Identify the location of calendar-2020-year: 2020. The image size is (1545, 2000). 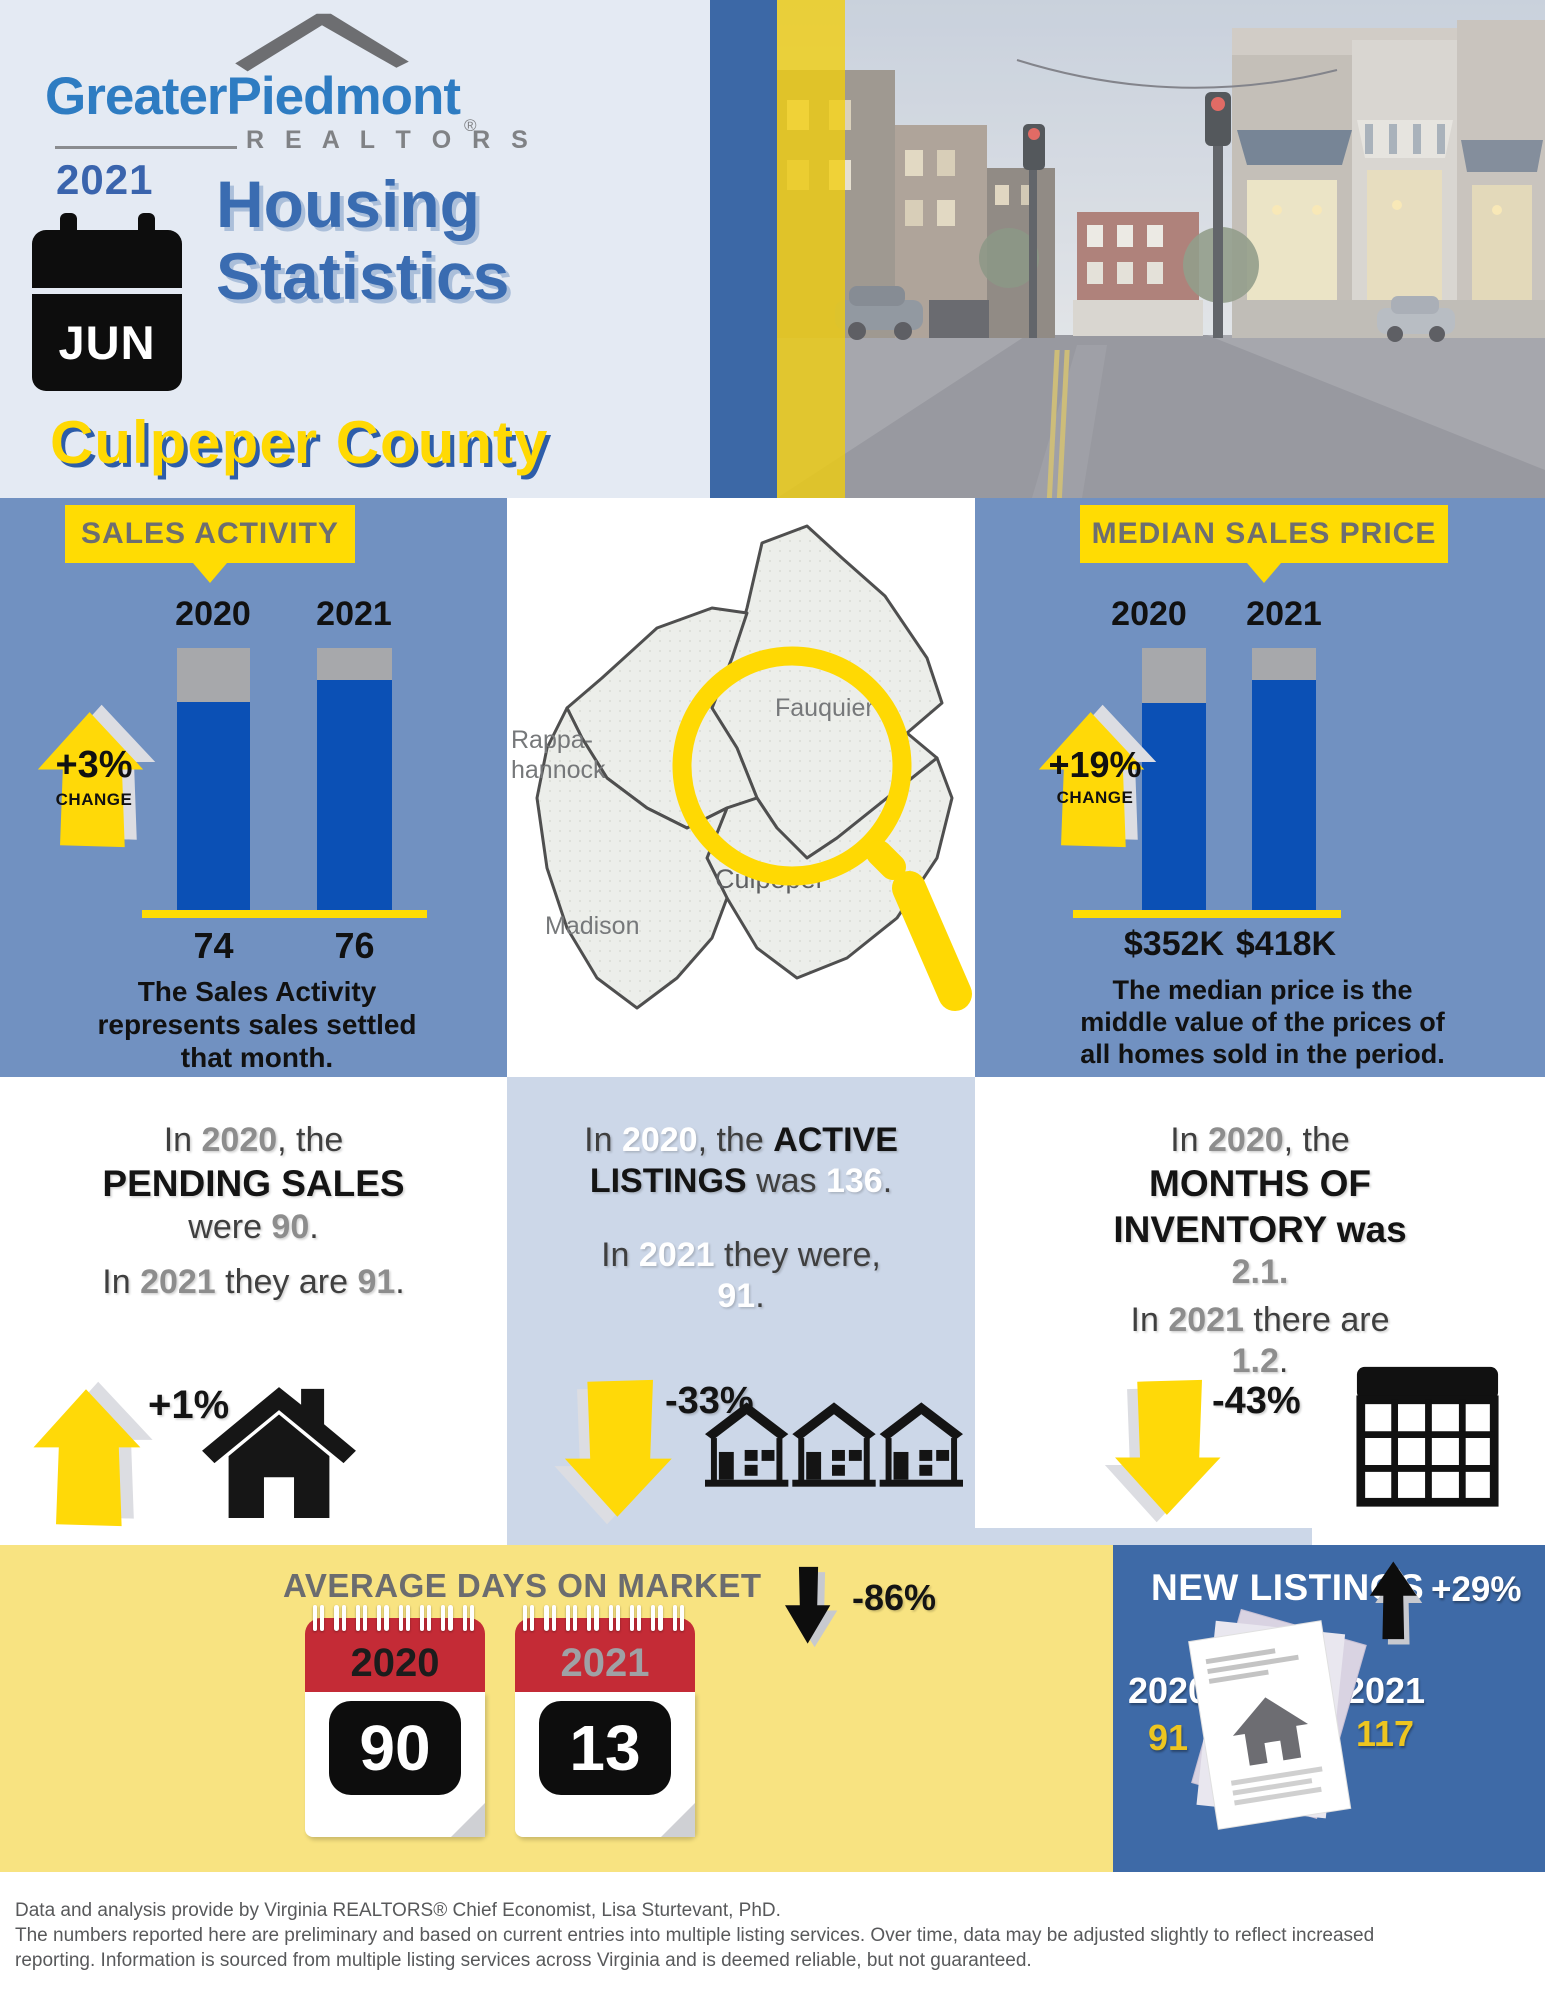
(395, 1663).